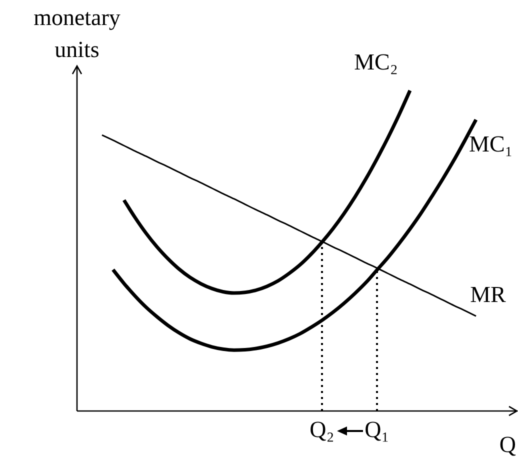  Describe the element at coordinates (507, 444) in the screenshot. I see `x-axis-title: Q` at that location.